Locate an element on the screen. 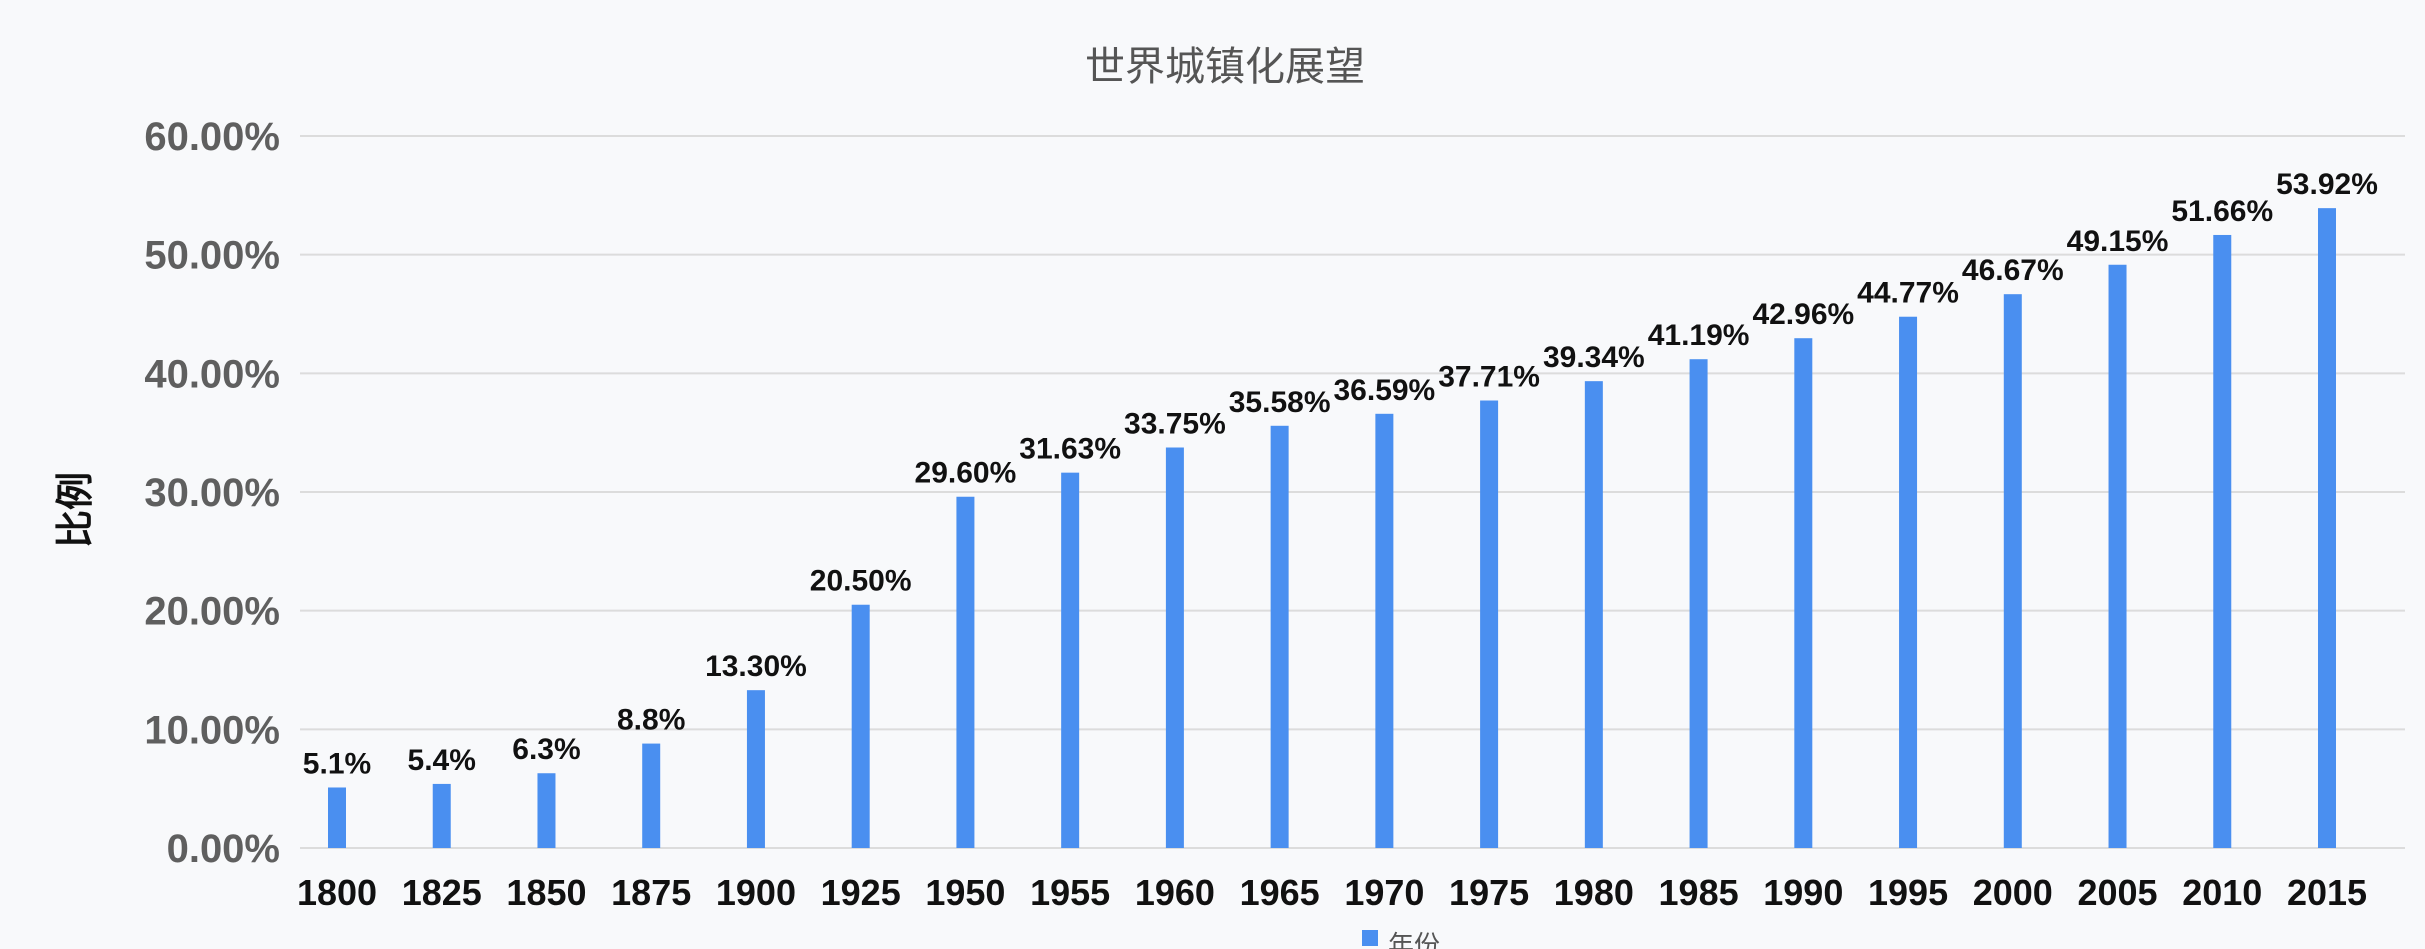  legend-label: 年份 is located at coordinates (1414, 940).